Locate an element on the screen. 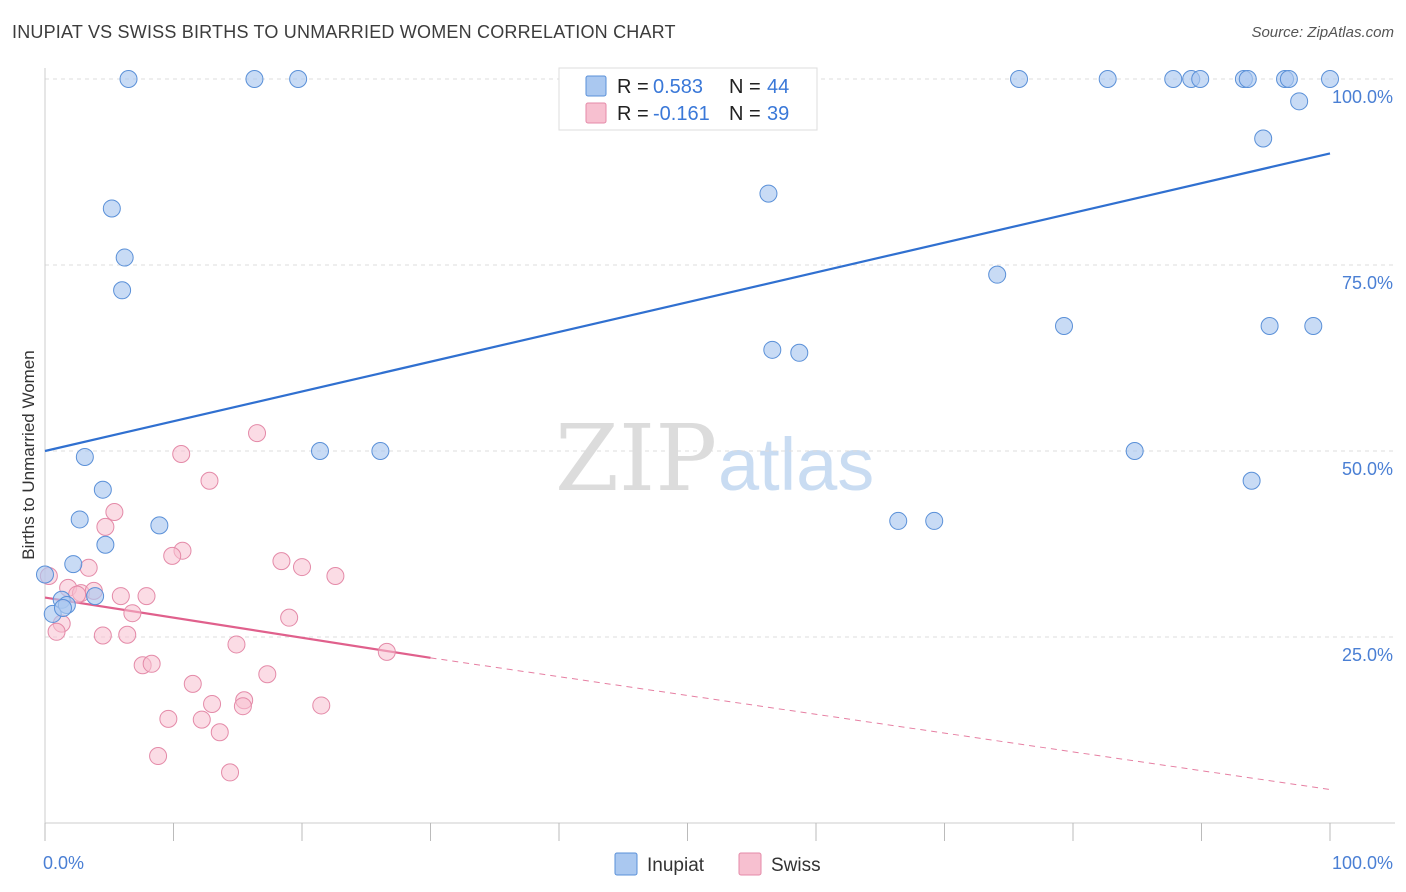 The width and height of the screenshot is (1406, 892). swiss-trend-line-extended is located at coordinates (880, 724).